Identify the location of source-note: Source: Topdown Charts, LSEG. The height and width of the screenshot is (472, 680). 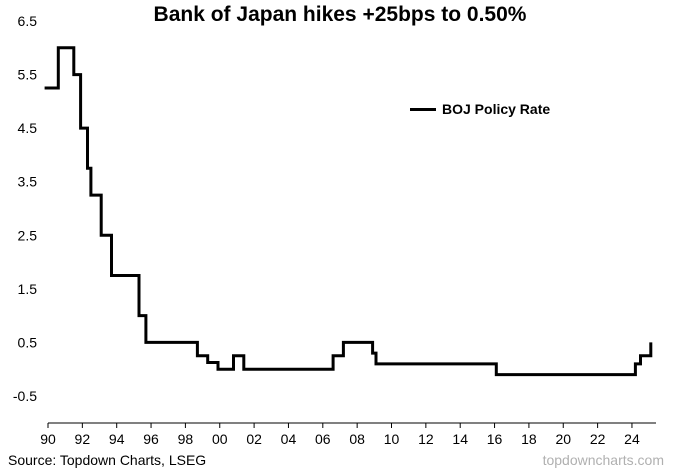
(107, 460).